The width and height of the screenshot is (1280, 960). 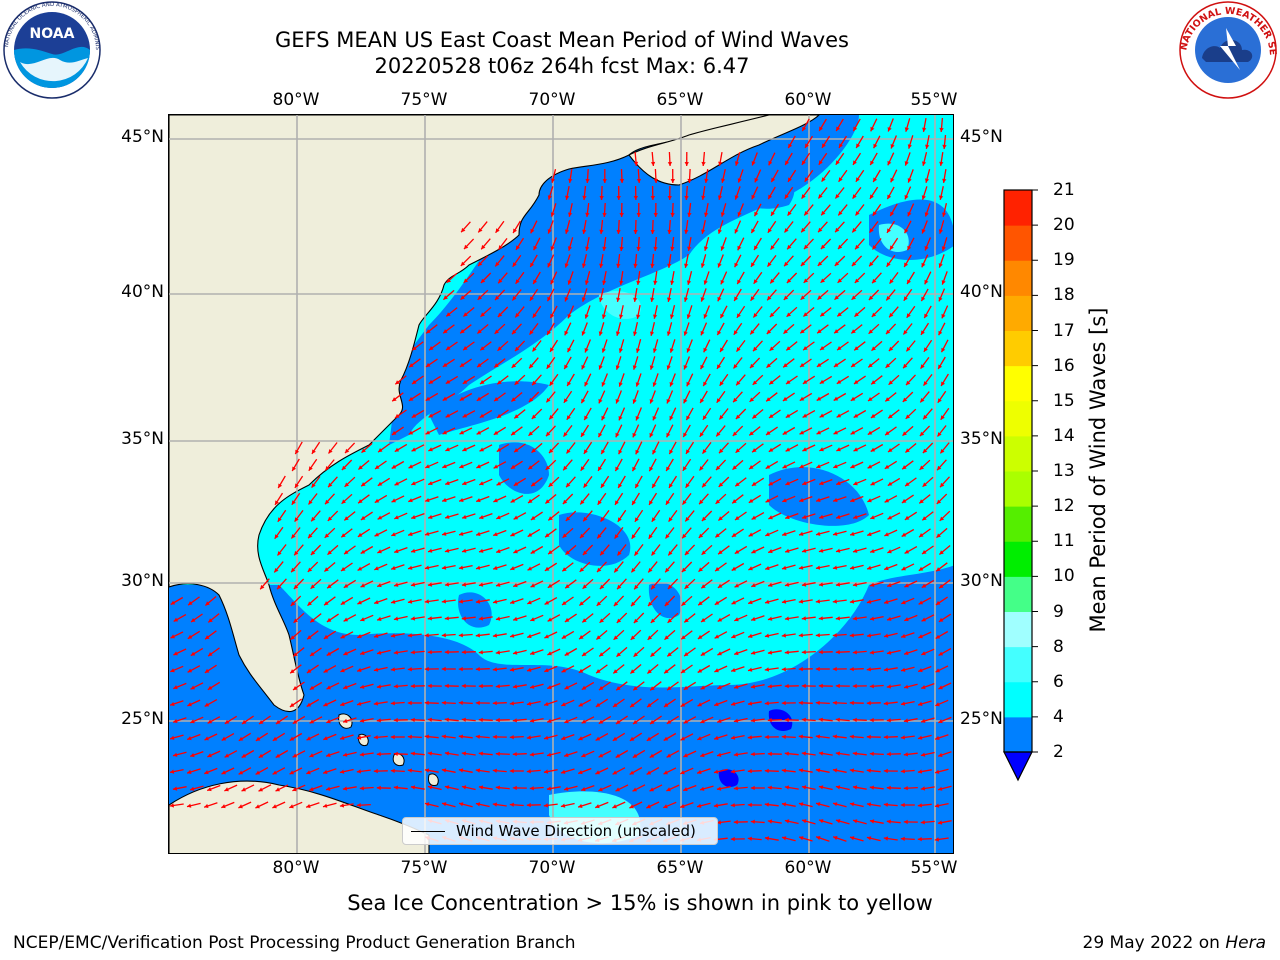 What do you see at coordinates (981, 439) in the screenshot?
I see `lat-tick-right: 35°N` at bounding box center [981, 439].